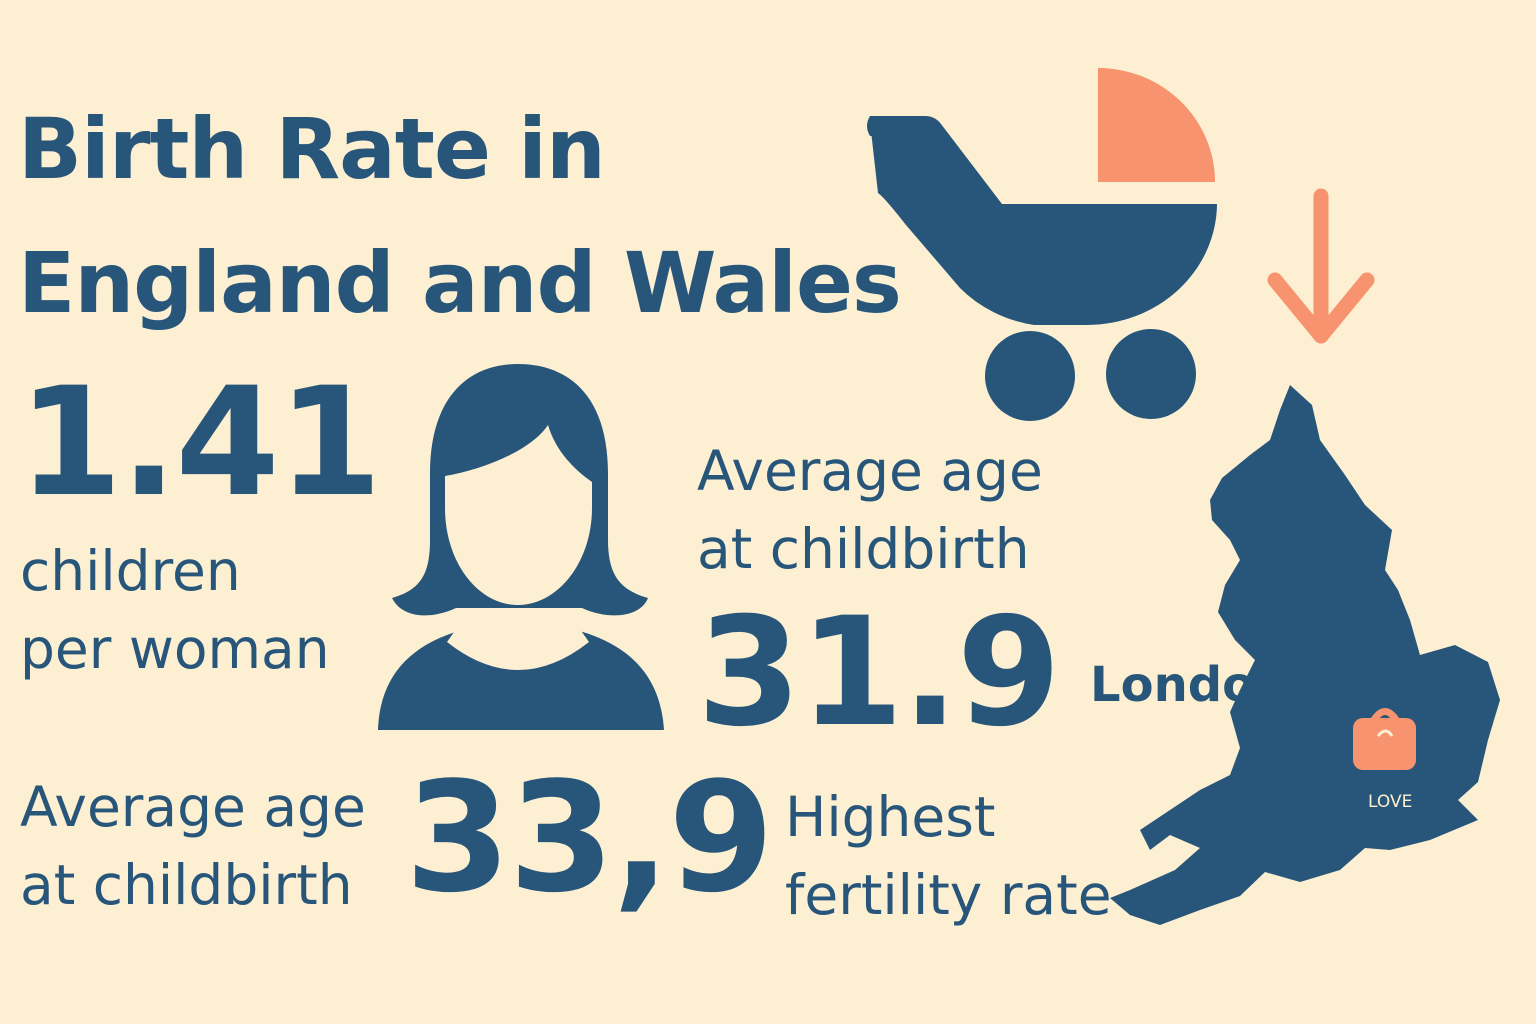 The height and width of the screenshot is (1024, 1536). Describe the element at coordinates (312, 149) in the screenshot. I see `title-line-1: Birth Rate in` at that location.